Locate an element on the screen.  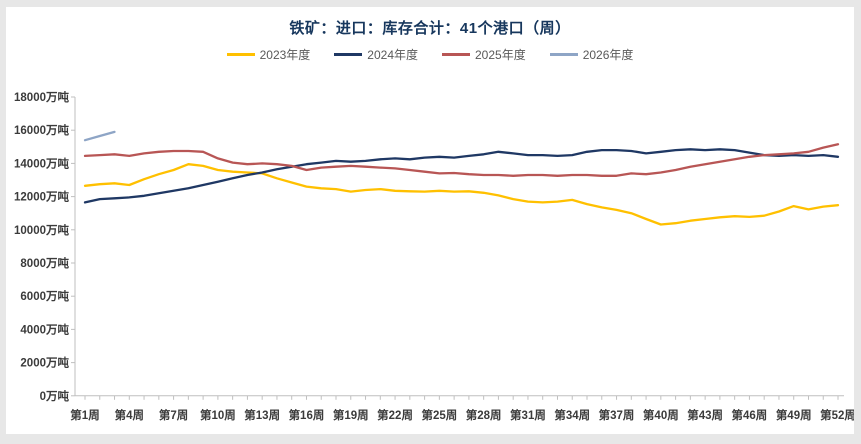
legend-item-2023: 2023年度 is located at coordinates (269, 54).